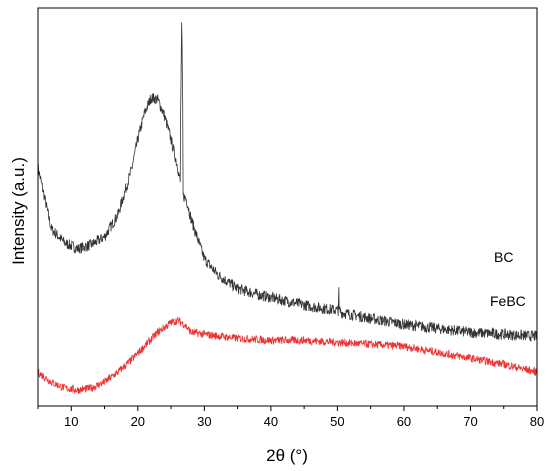  Describe the element at coordinates (287, 455) in the screenshot. I see `x-axis-title: 2θ (°)` at that location.